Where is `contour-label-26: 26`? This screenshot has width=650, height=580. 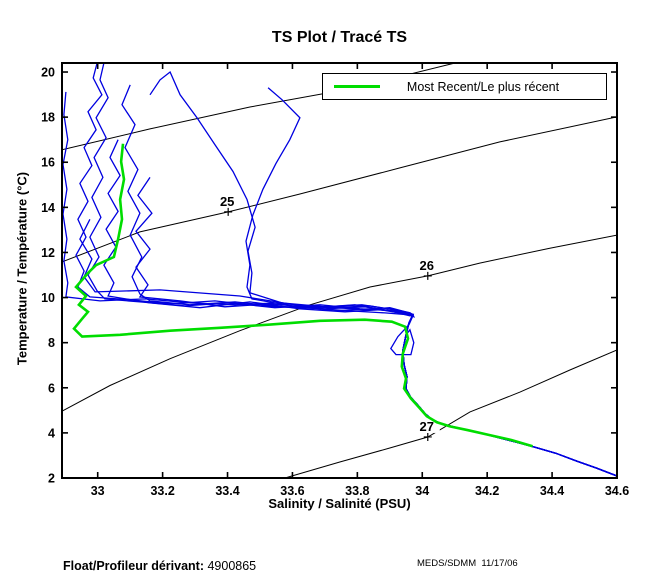
contour-label-26: 26 is located at coordinates (427, 269).